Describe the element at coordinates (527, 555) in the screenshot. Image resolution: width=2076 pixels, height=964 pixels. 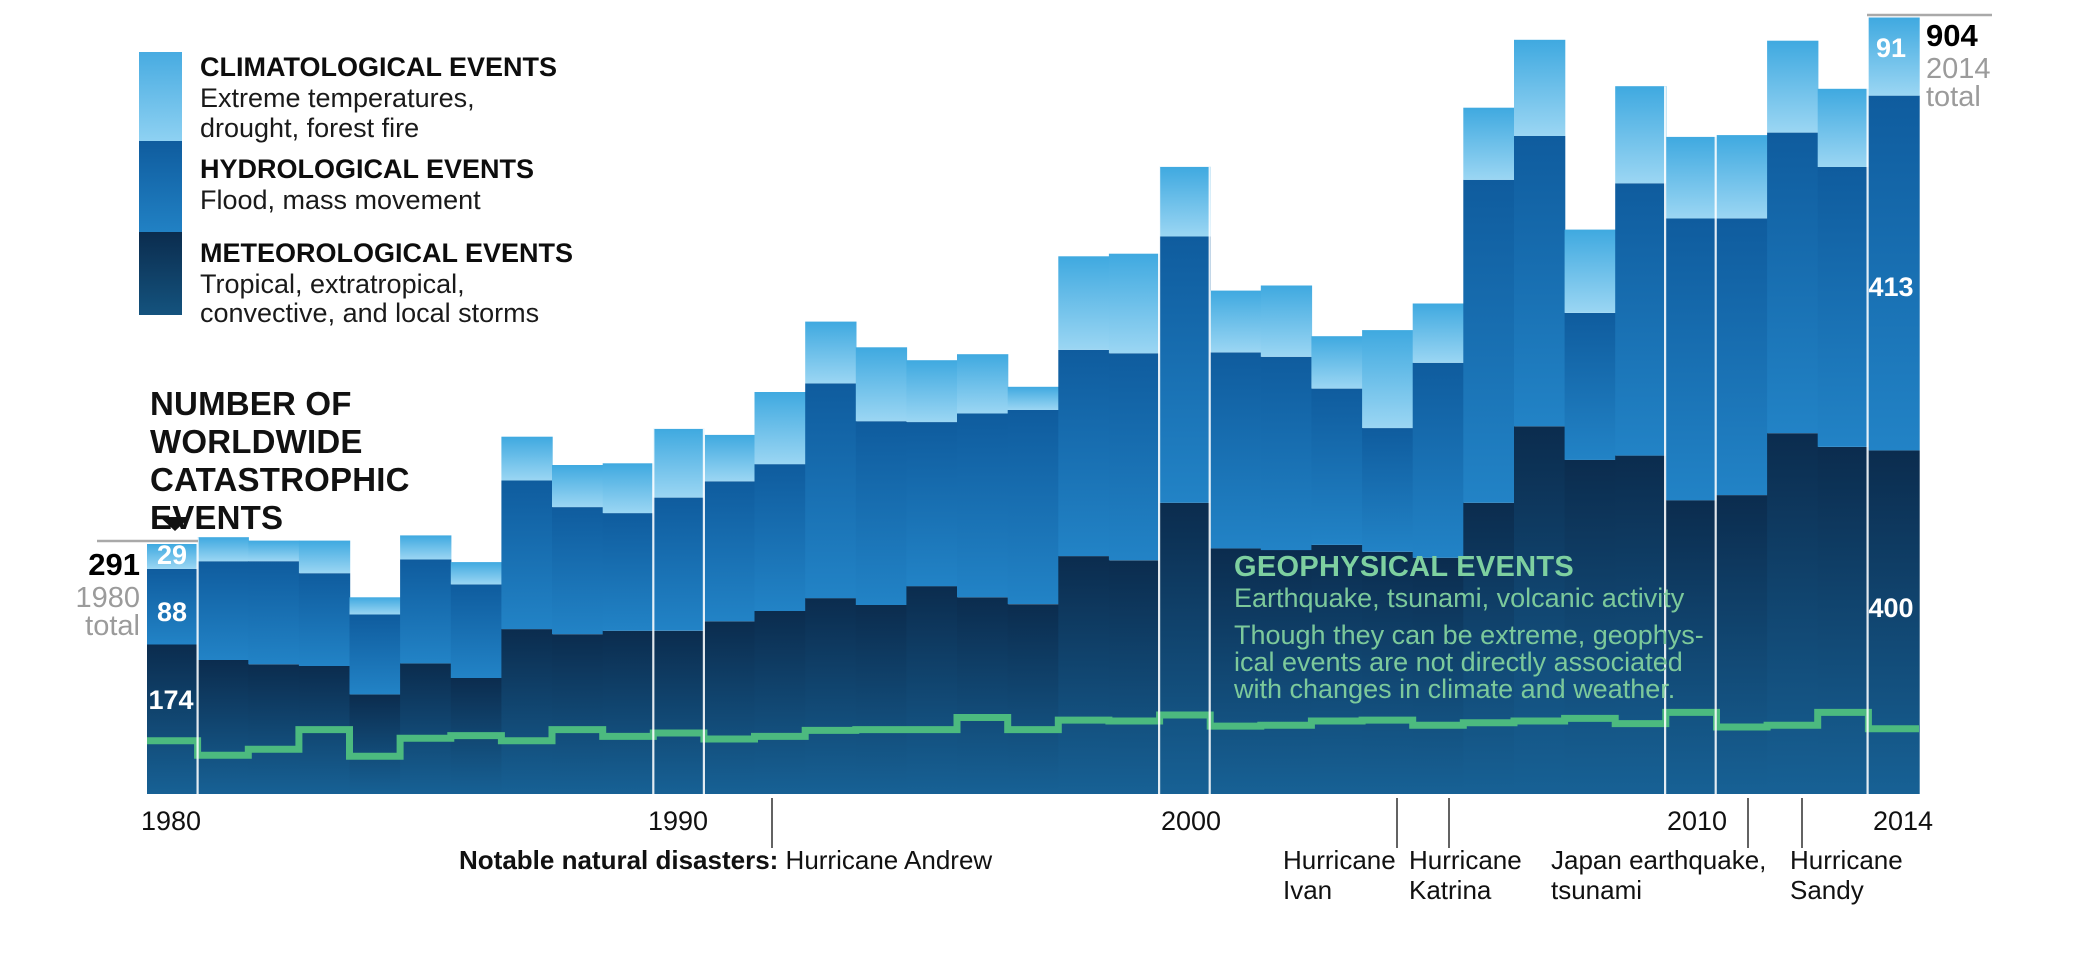
I see `bar-1987-hydrological-events` at that location.